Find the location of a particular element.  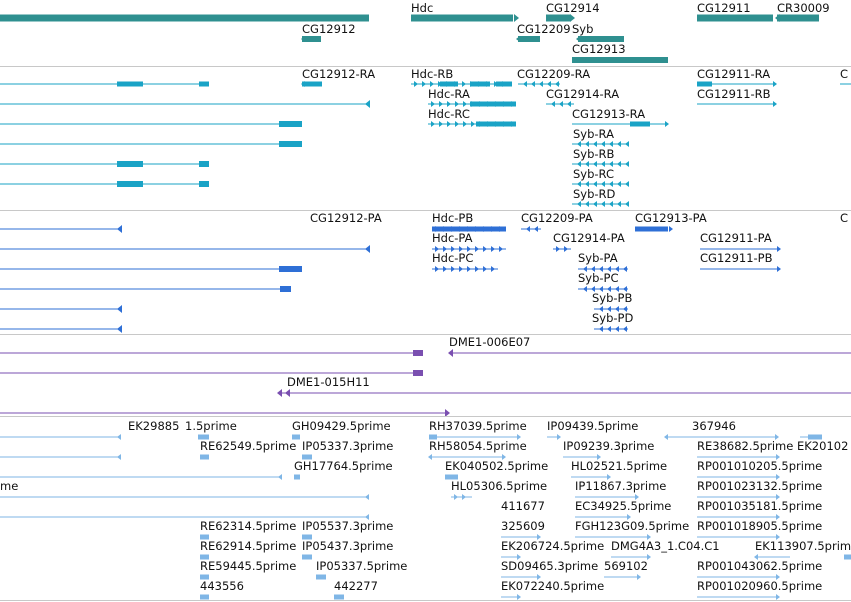

est-label: EK20102 is located at coordinates (823, 446).